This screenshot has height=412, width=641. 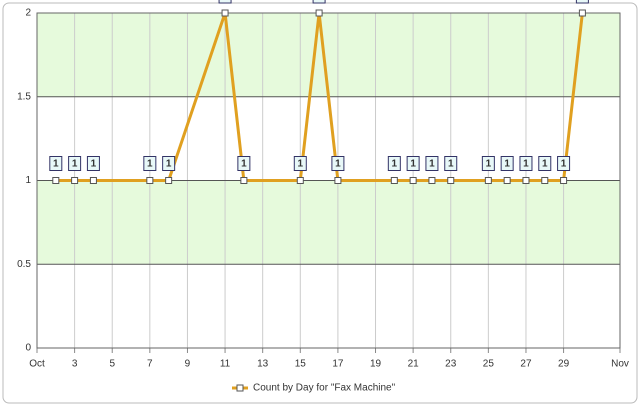 What do you see at coordinates (526, 364) in the screenshot?
I see `x-tick-label: 27` at bounding box center [526, 364].